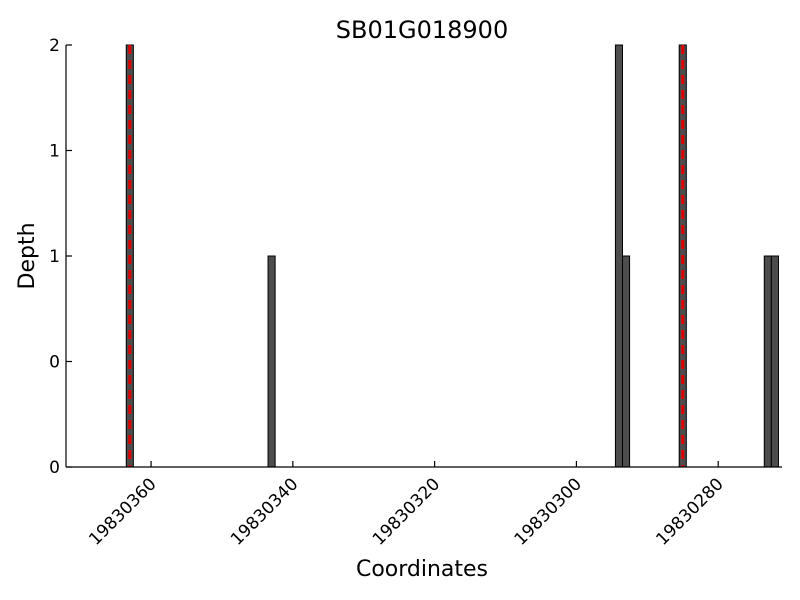 The image size is (800, 600). I want to click on chart-title: SB01G018900, so click(422, 30).